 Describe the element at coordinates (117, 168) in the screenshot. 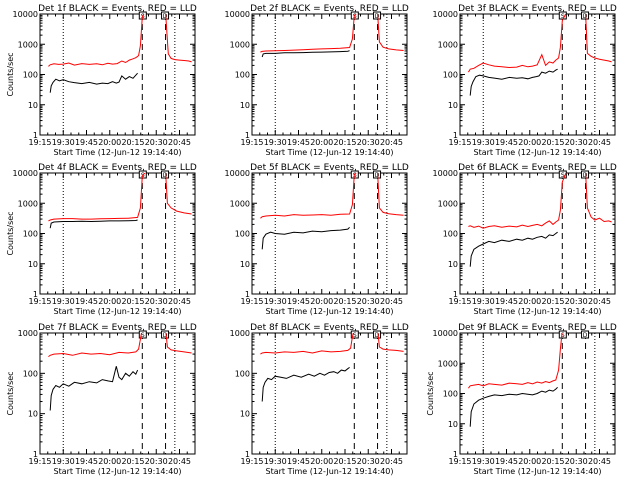

I see `panel-title: Det 4f BLACK = Events, RED = LLD` at that location.